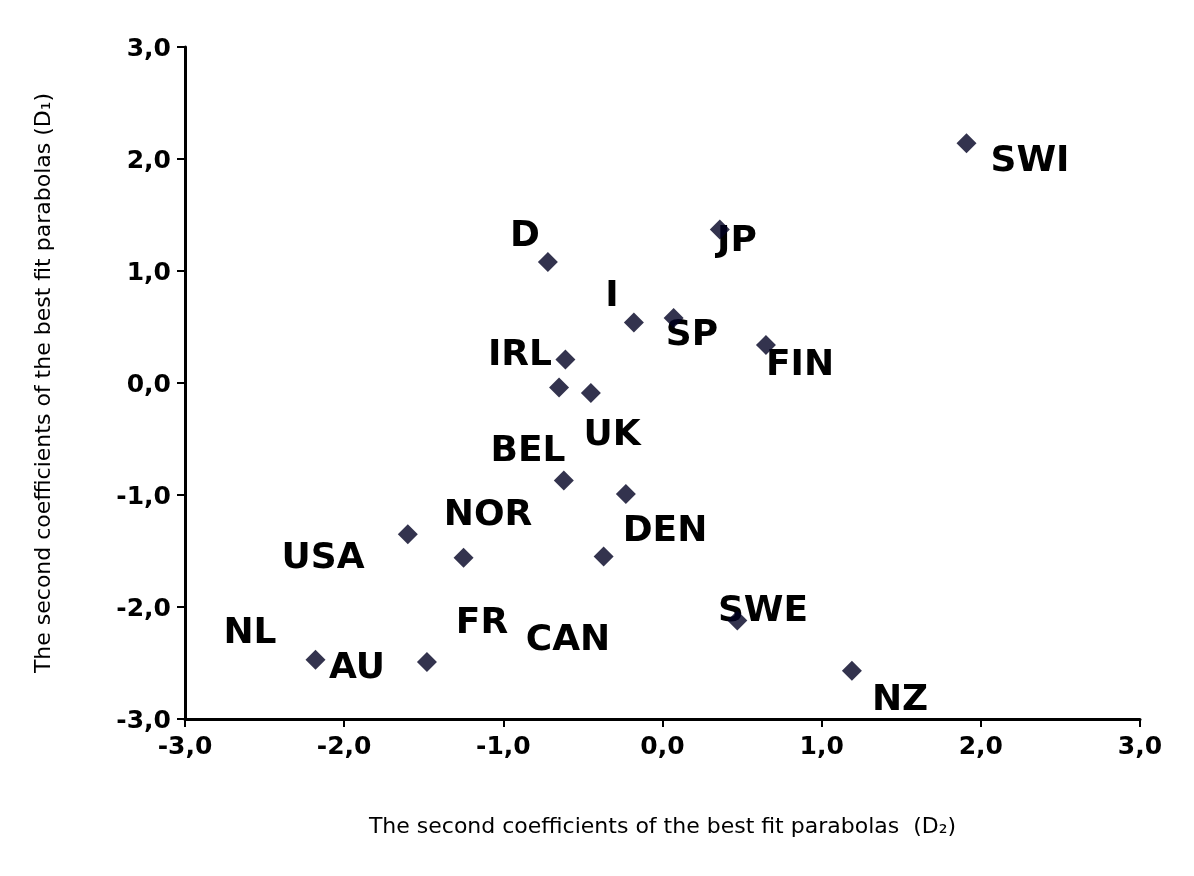  What do you see at coordinates (143, 607) in the screenshot?
I see `y-tick-label: -2,0` at bounding box center [143, 607].